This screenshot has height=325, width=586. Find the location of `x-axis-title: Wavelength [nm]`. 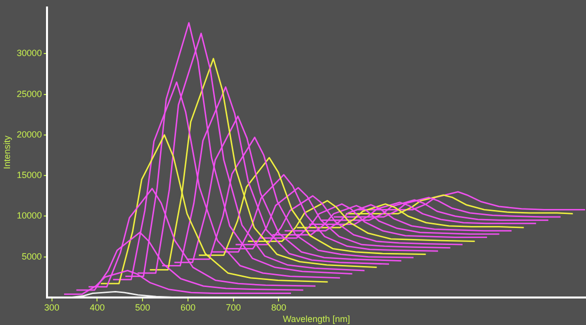

x-axis-title: Wavelength [nm] is located at coordinates (316, 319).